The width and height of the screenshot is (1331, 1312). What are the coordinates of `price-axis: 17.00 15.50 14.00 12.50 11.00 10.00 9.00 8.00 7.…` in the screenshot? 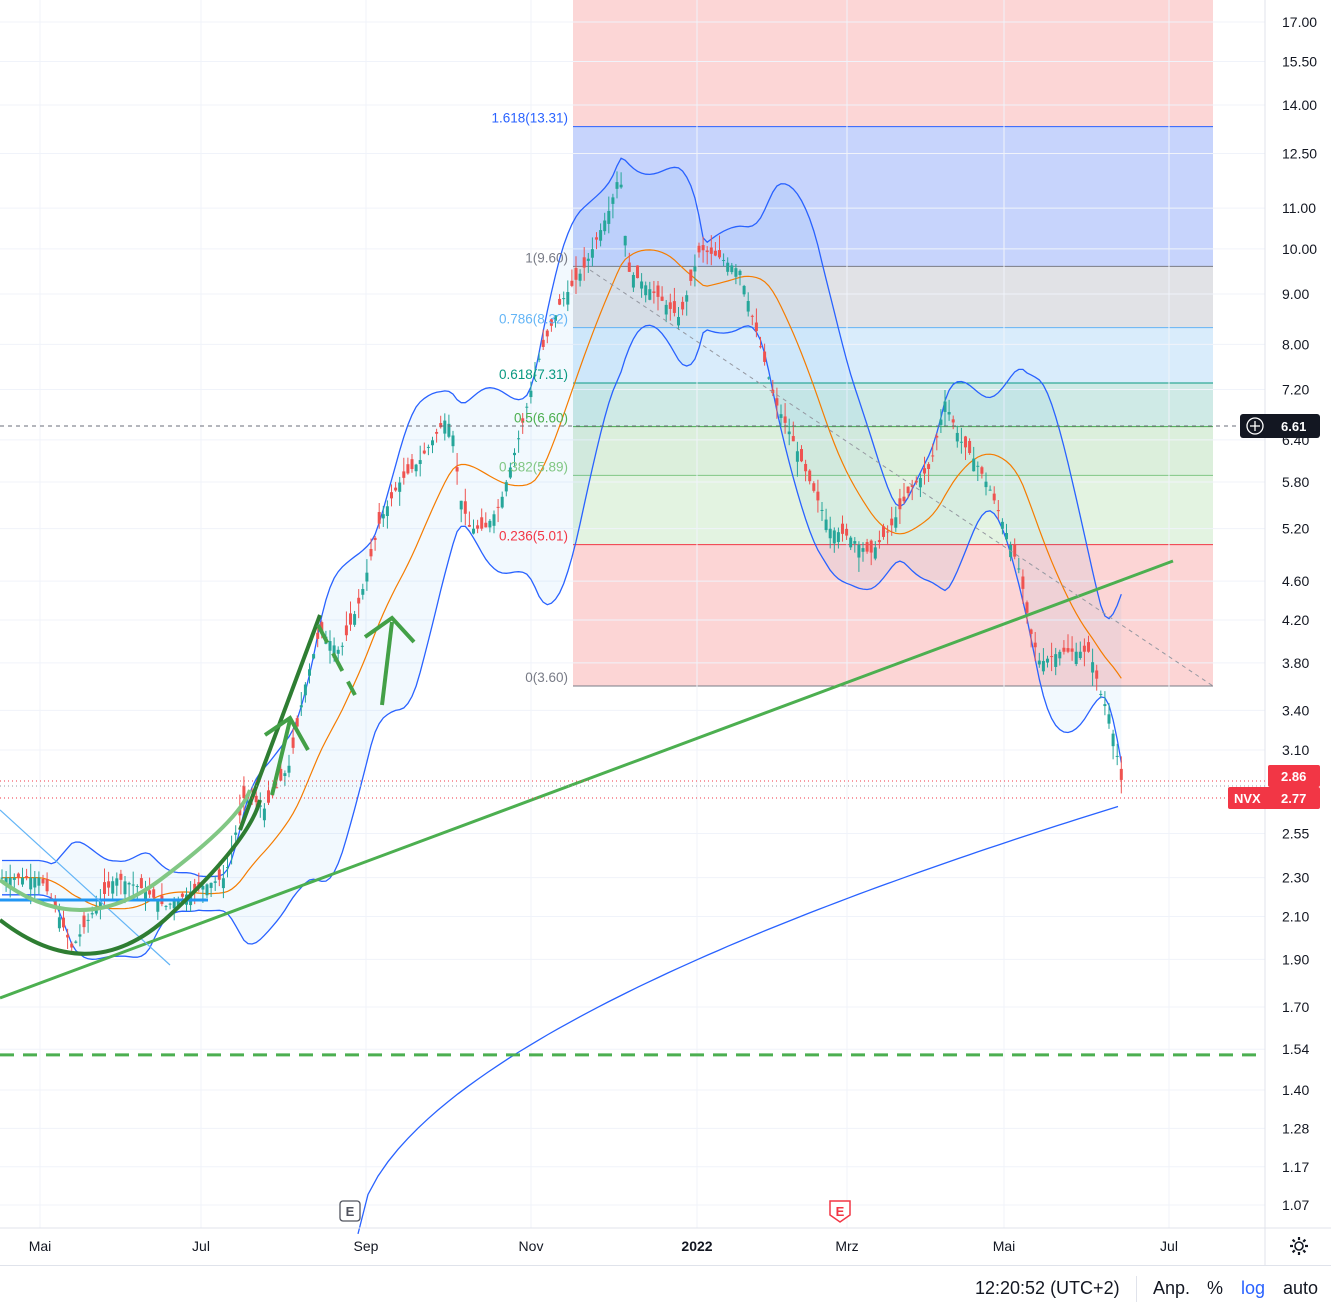 It's located at (1290, 632).